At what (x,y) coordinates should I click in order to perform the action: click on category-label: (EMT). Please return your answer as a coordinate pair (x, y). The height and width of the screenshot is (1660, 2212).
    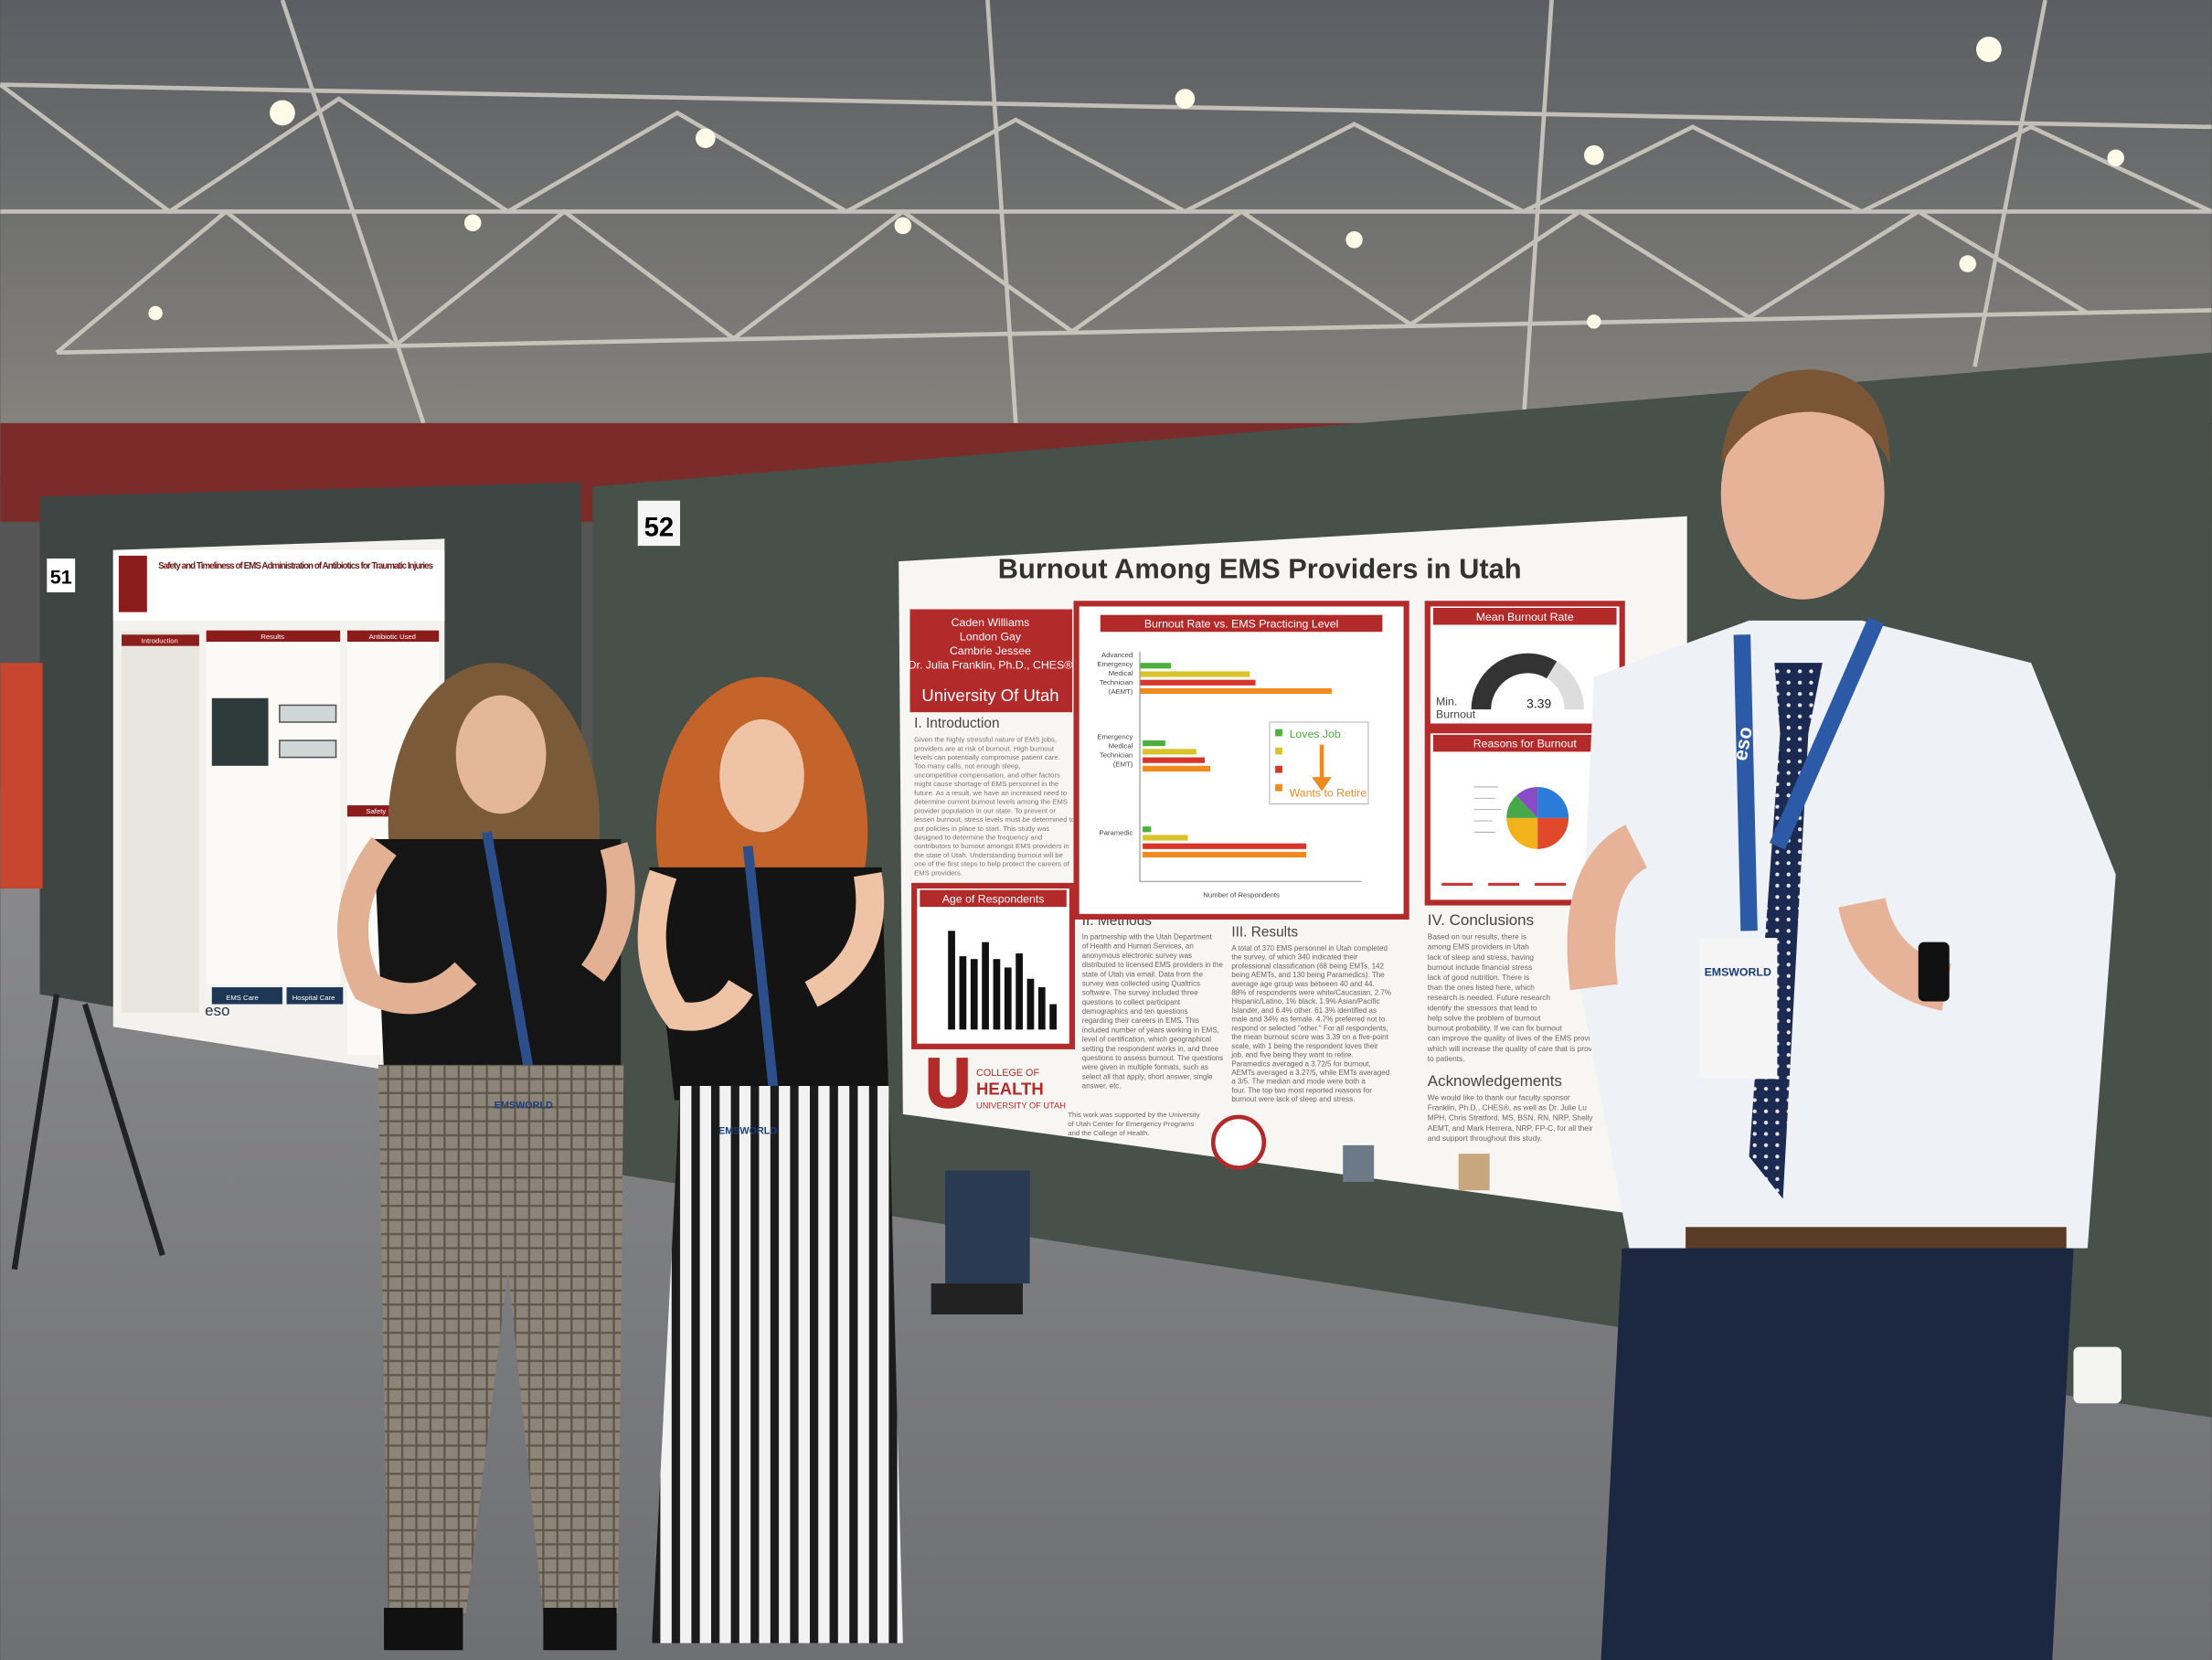
    Looking at the image, I should click on (1123, 765).